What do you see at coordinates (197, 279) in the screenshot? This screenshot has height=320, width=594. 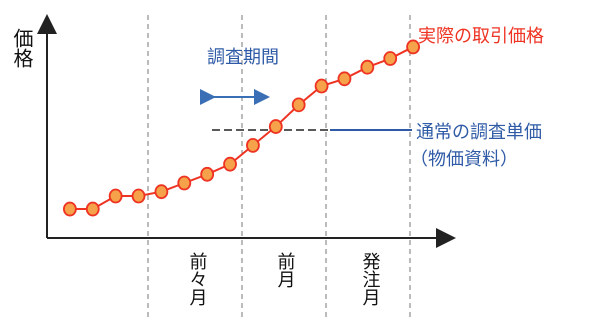 I see `period-label-0: 前々月` at bounding box center [197, 279].